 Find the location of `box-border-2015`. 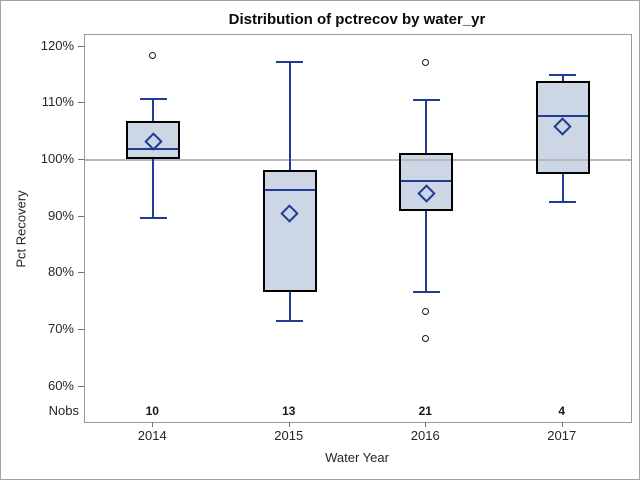

box-border-2015 is located at coordinates (289, 231).